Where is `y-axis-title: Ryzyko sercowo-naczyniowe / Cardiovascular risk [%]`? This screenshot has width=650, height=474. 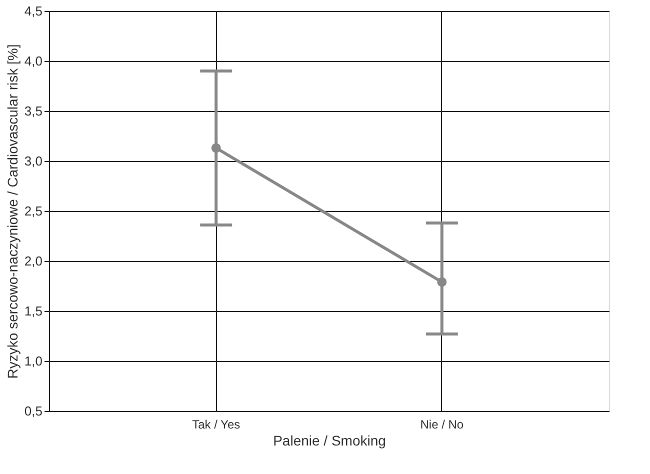 y-axis-title: Ryzyko sercowo-naczyniowe / Cardiovascular risk [%] is located at coordinates (12, 211).